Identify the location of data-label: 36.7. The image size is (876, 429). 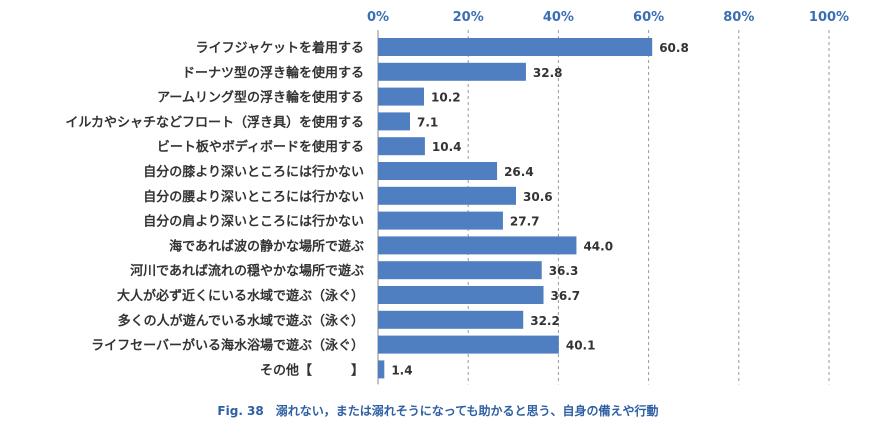
(566, 296).